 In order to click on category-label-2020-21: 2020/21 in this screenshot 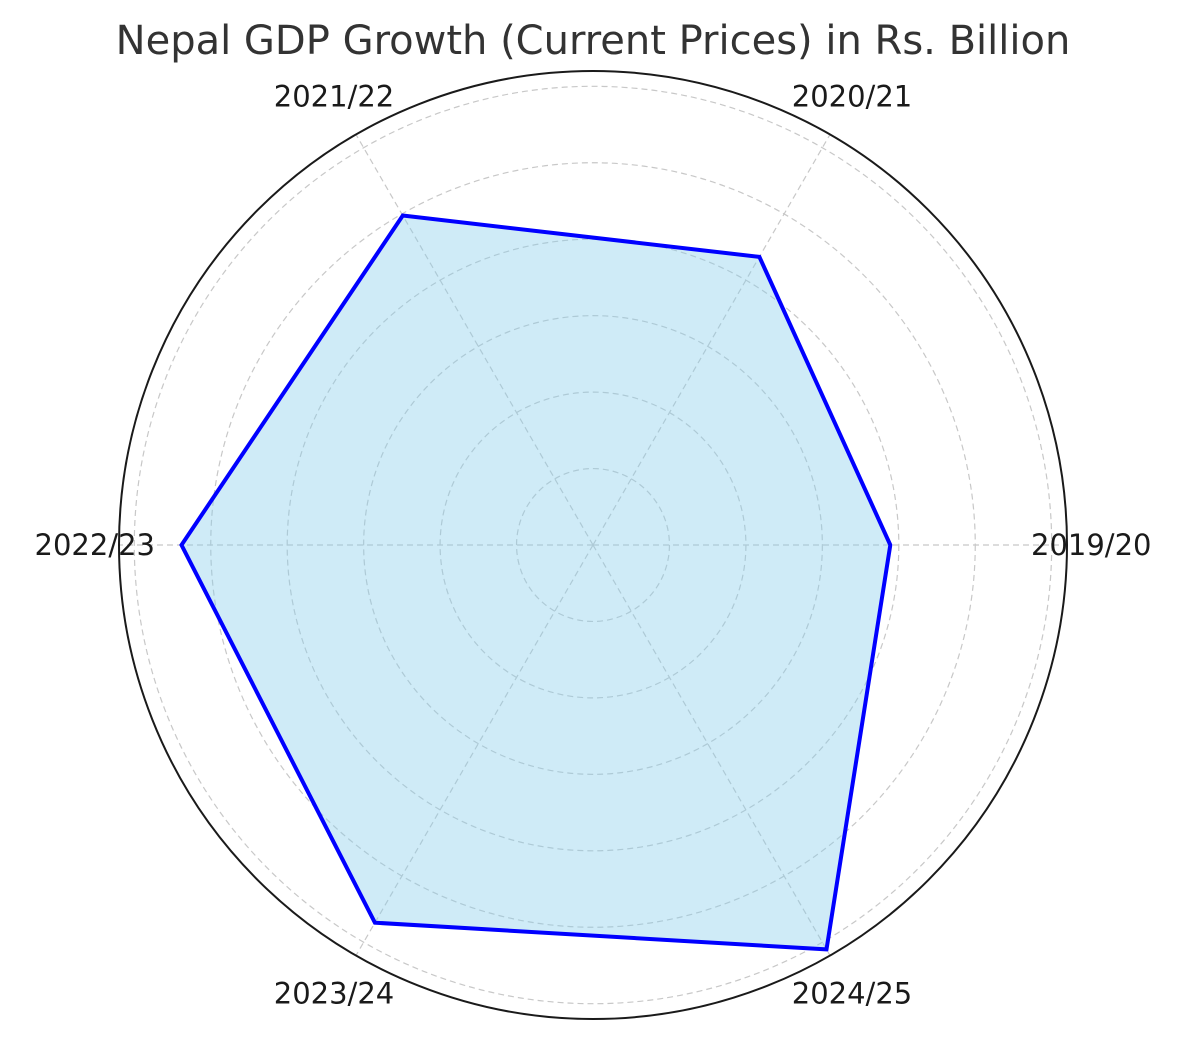, I will do `click(852, 96)`.